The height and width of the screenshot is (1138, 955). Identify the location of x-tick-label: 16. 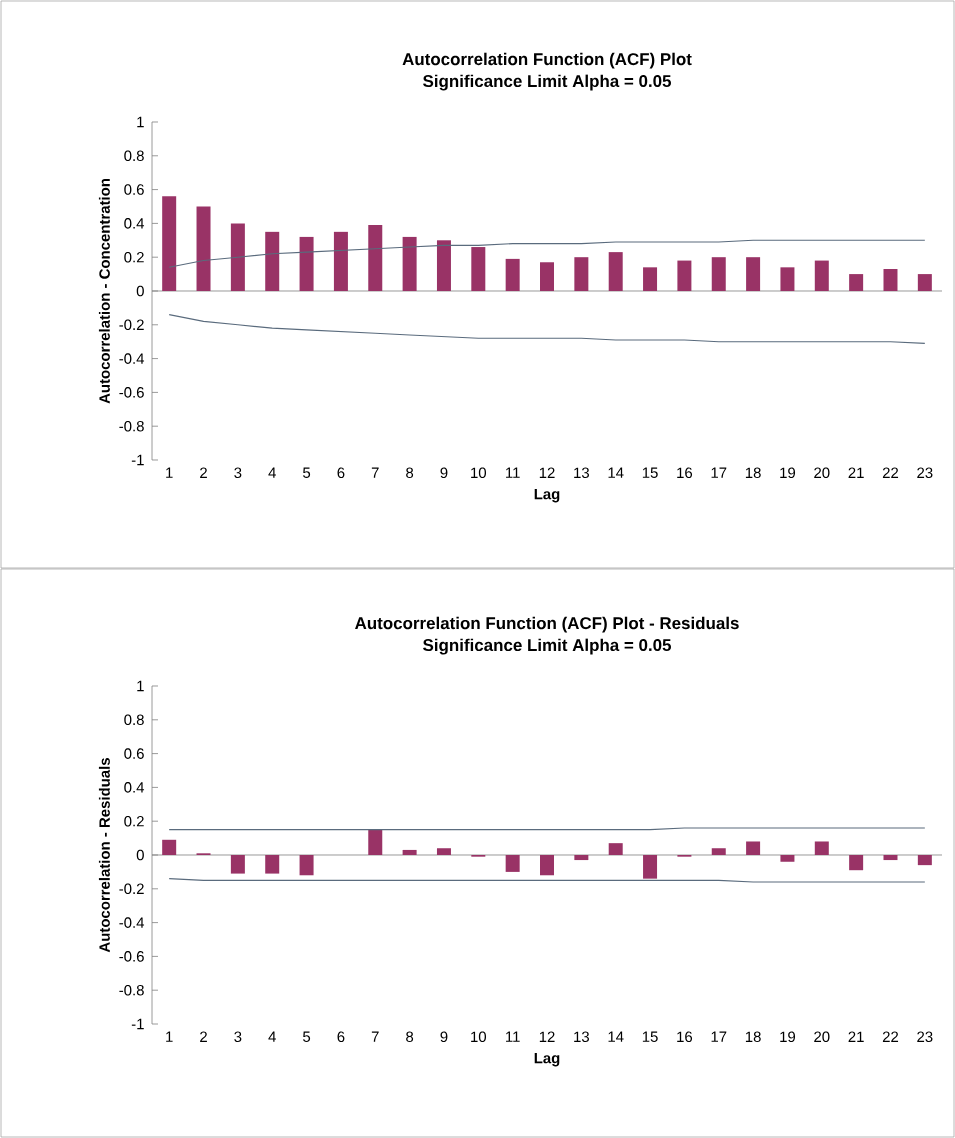
(685, 1037).